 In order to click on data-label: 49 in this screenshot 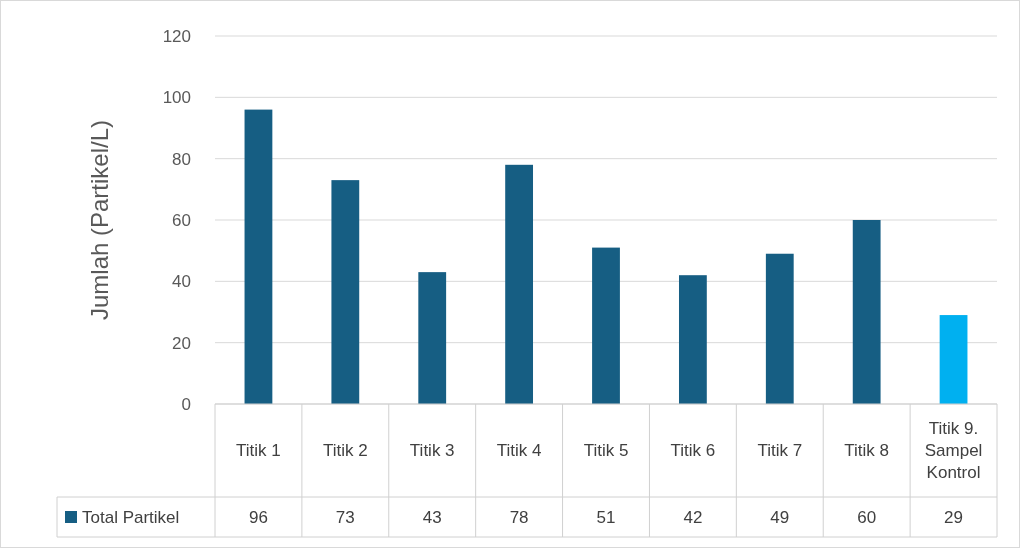, I will do `click(780, 517)`.